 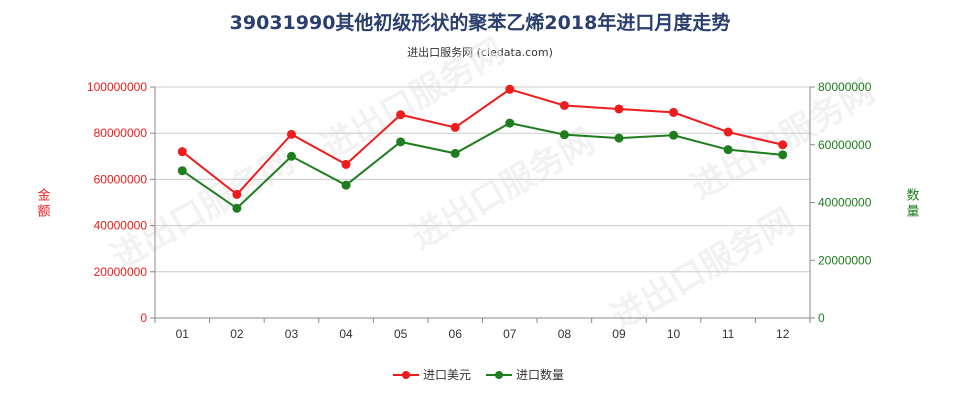 I want to click on left-tick-label: 20000000, so click(x=121, y=272).